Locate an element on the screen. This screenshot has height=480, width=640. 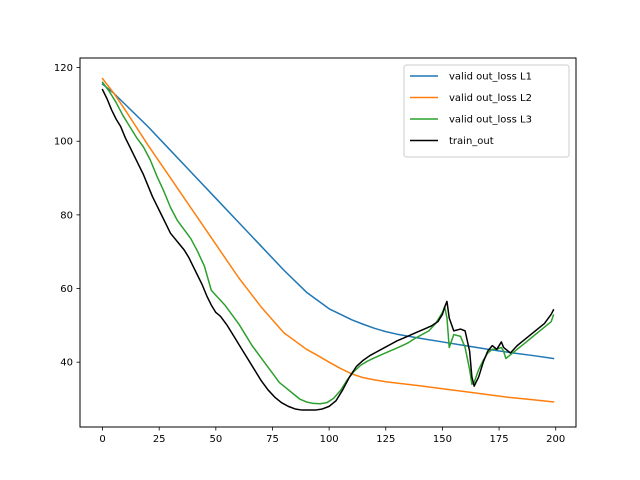
x-tick-label: 75 is located at coordinates (272, 439).